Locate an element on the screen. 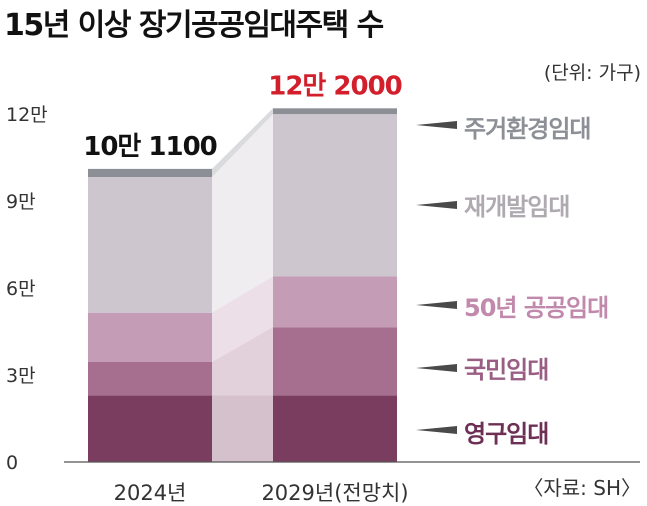 The height and width of the screenshot is (506, 647). chart-title: 15년 이상 장기공공임대주택 수 is located at coordinates (194, 25).